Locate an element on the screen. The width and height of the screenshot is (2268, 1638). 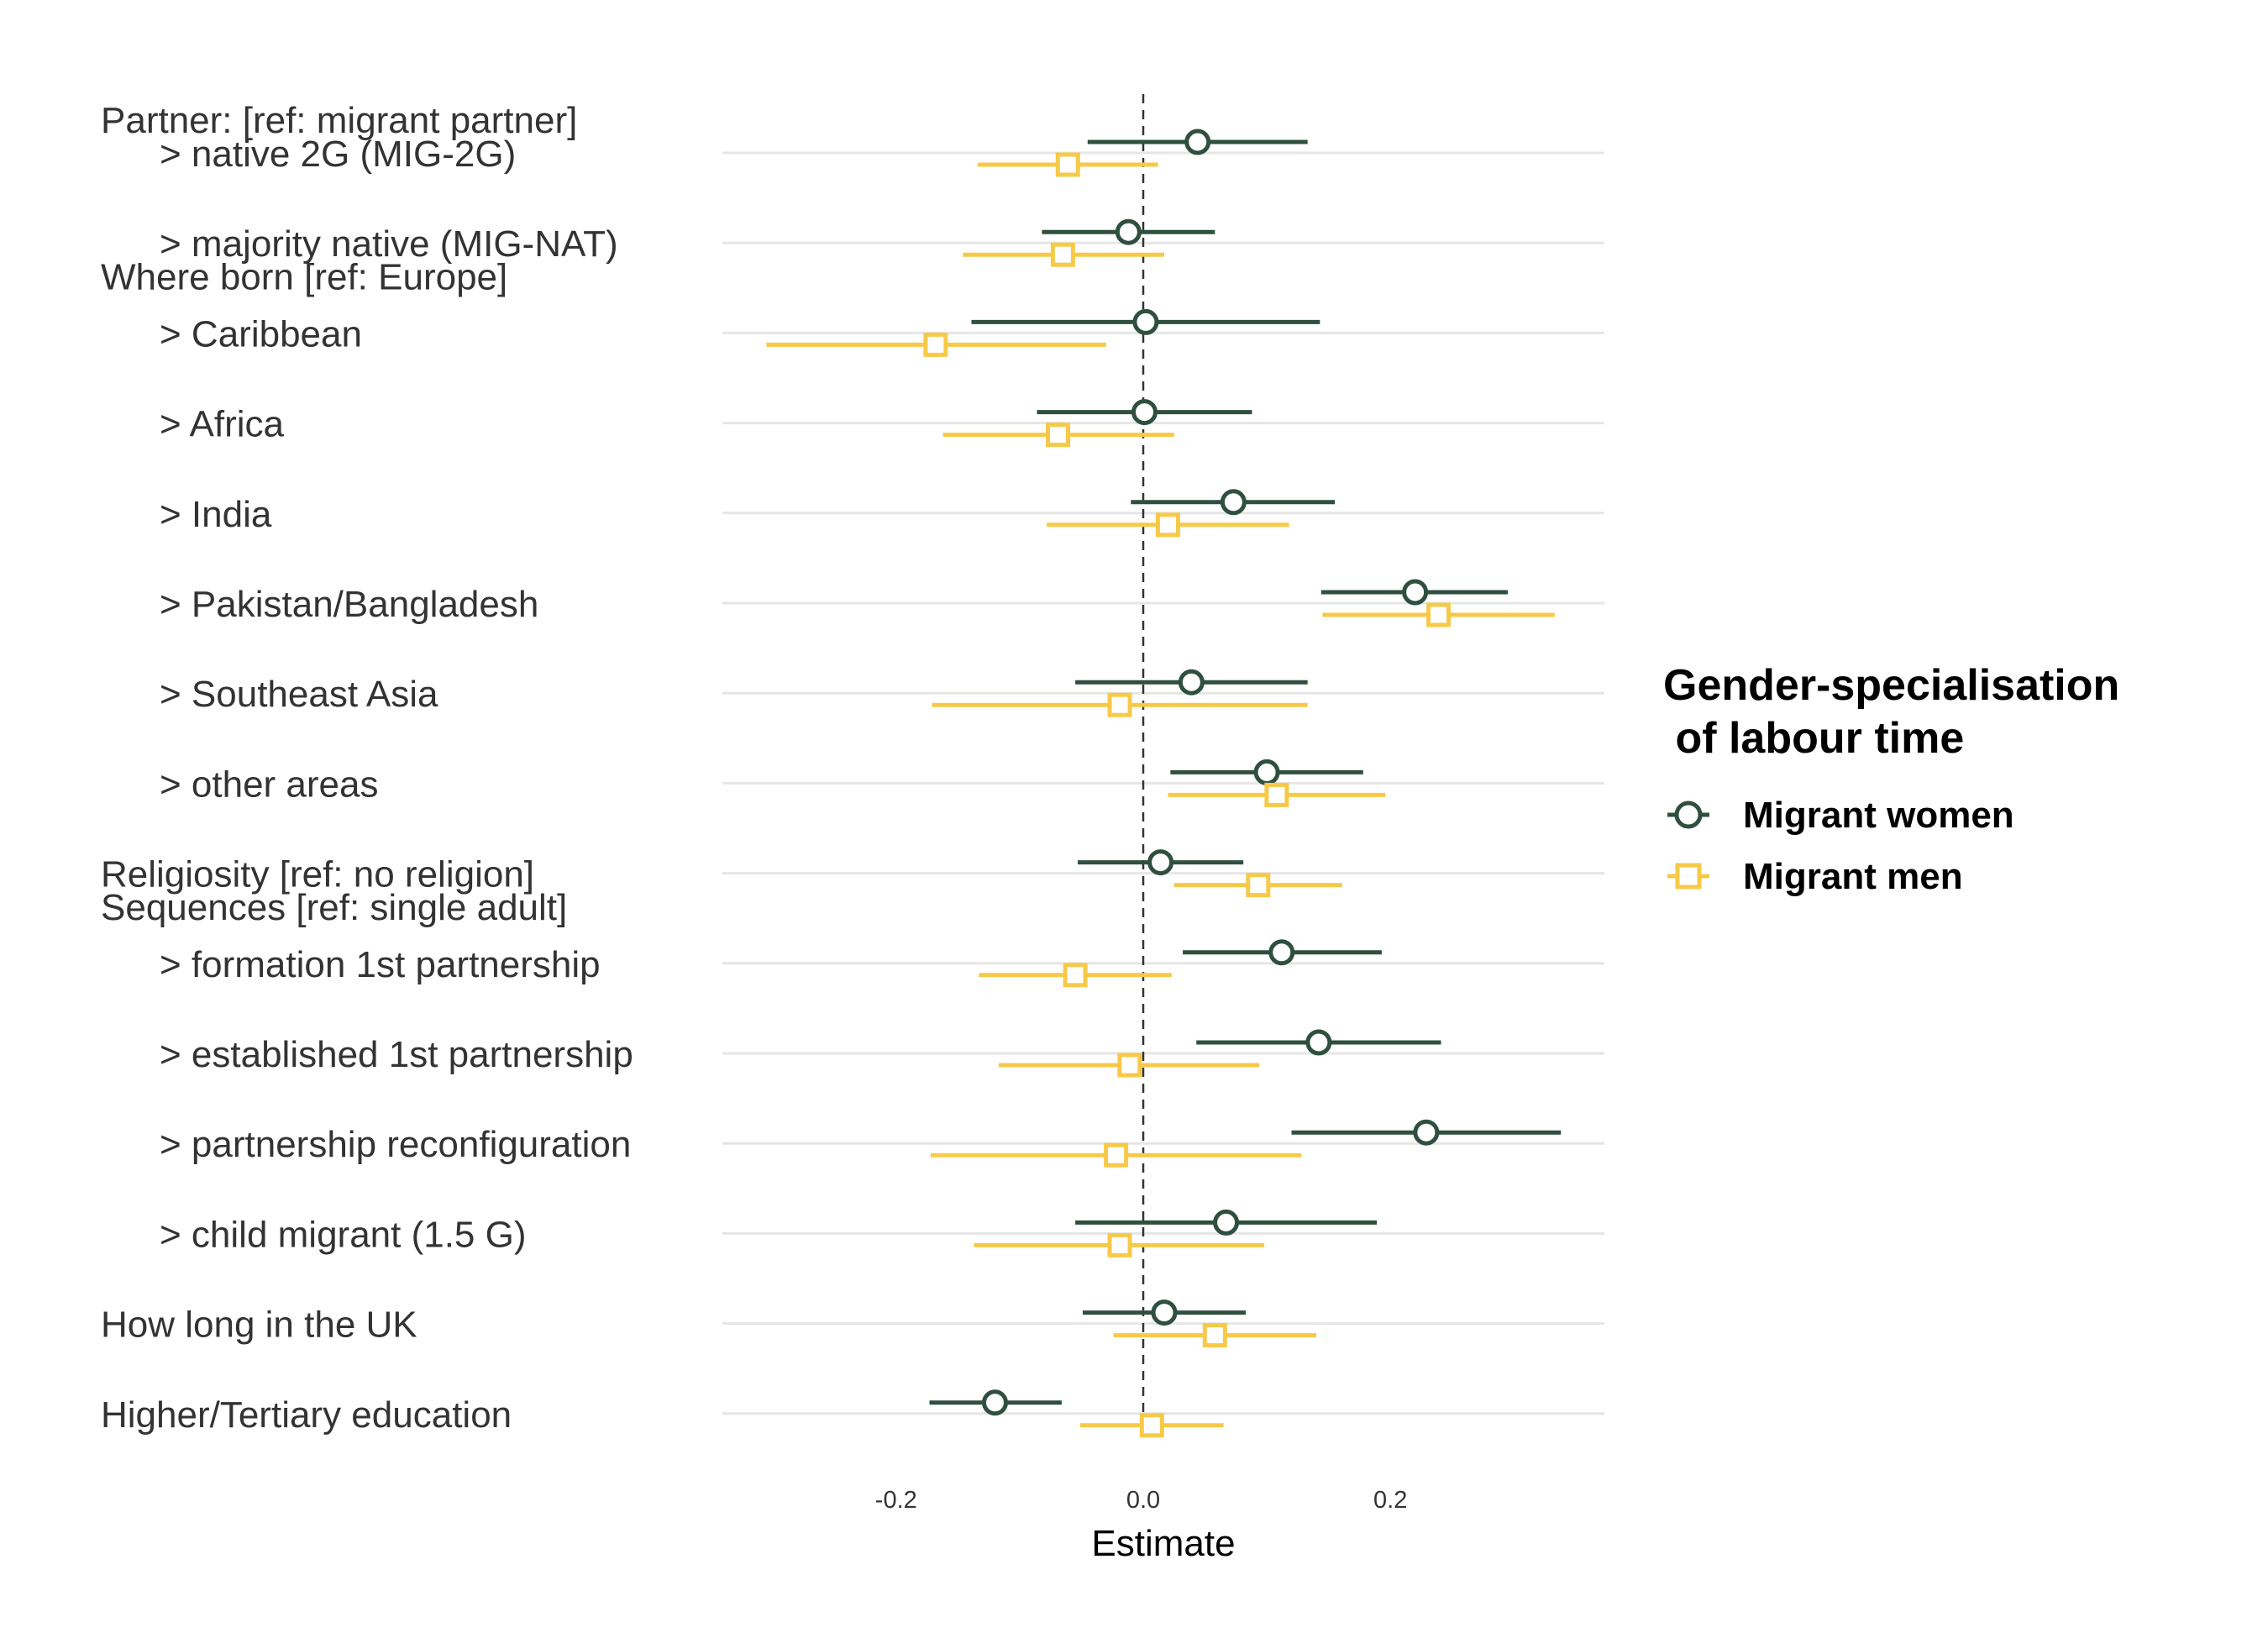
row-label: > majority native (MIG-NAT) is located at coordinates (389, 244).